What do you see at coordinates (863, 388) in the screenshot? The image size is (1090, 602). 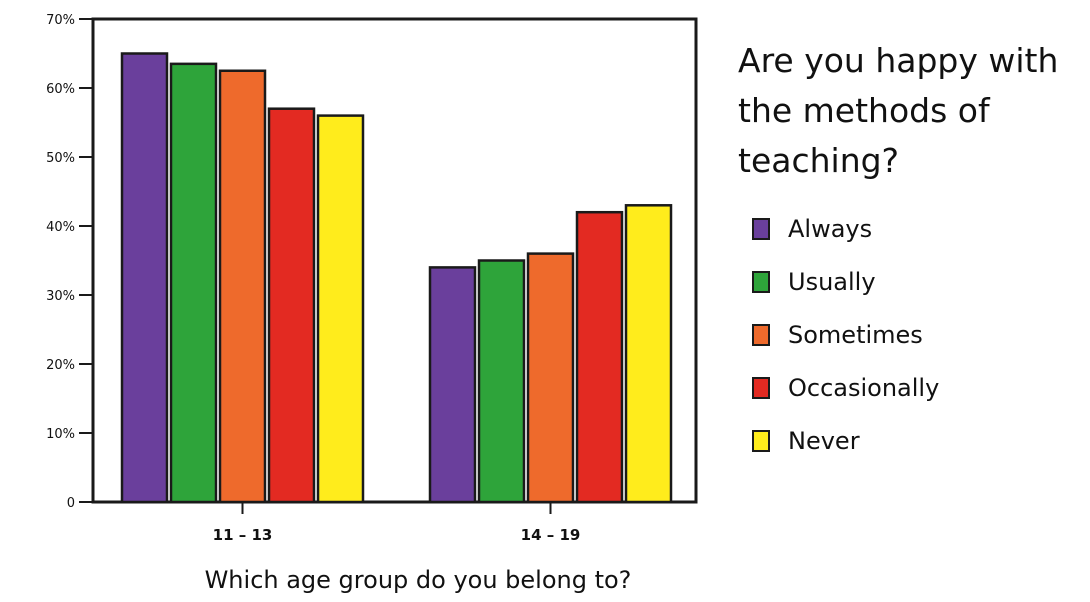 I see `legend-label: Occasionally` at bounding box center [863, 388].